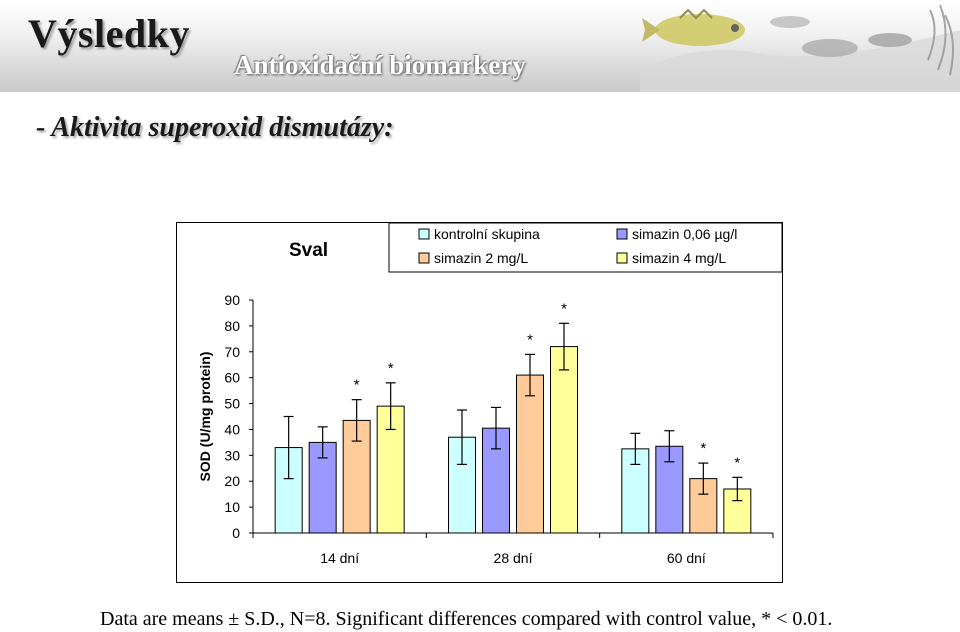  Describe the element at coordinates (232, 404) in the screenshot. I see `y-tick-label-5: 50` at that location.